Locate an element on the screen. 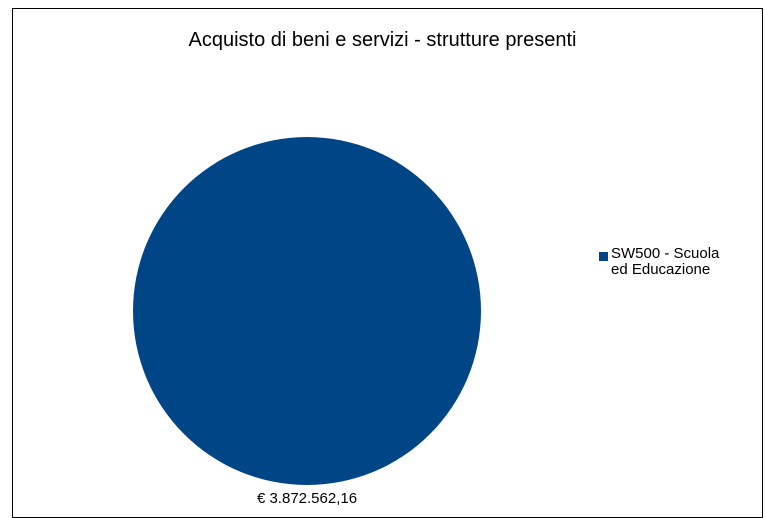  legend: SW500 - Scuola ed Educazione is located at coordinates (660, 262).